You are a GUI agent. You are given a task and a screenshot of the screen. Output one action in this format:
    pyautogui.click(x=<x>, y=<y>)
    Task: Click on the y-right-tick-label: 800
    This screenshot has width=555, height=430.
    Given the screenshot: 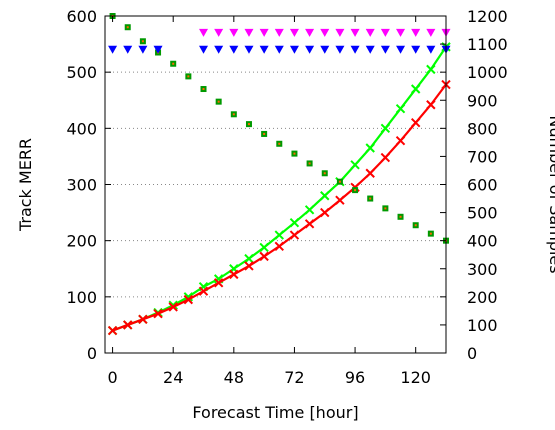 What is the action you would take?
    pyautogui.click(x=482, y=128)
    